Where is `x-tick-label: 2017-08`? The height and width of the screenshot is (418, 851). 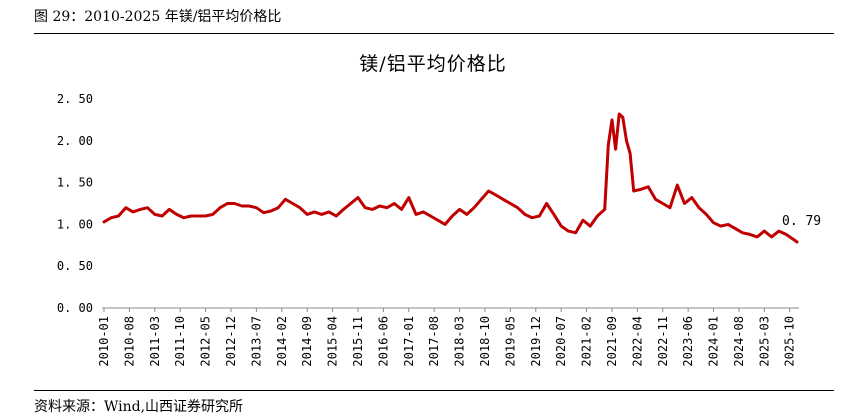 x-tick-label: 2017-08 is located at coordinates (434, 341).